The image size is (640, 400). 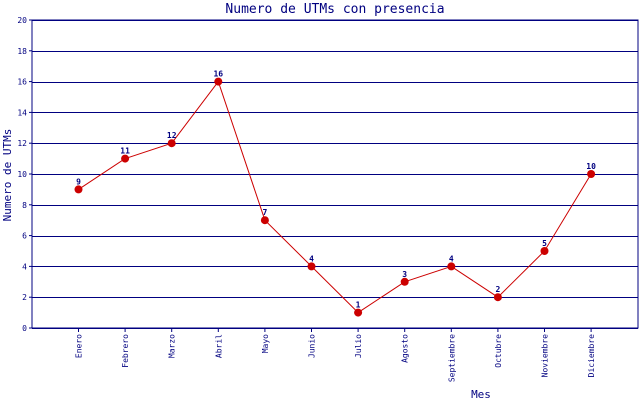 I want to click on y-tick-label: 20, so click(x=22, y=20).